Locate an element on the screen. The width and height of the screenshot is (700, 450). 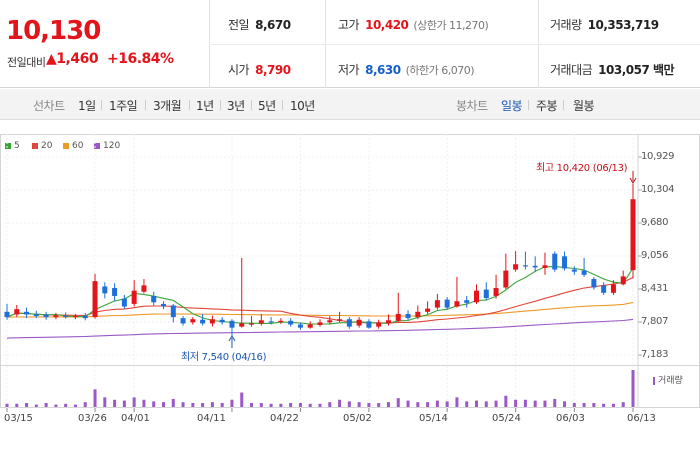
legend-ma20: 20 is located at coordinates (42, 146).